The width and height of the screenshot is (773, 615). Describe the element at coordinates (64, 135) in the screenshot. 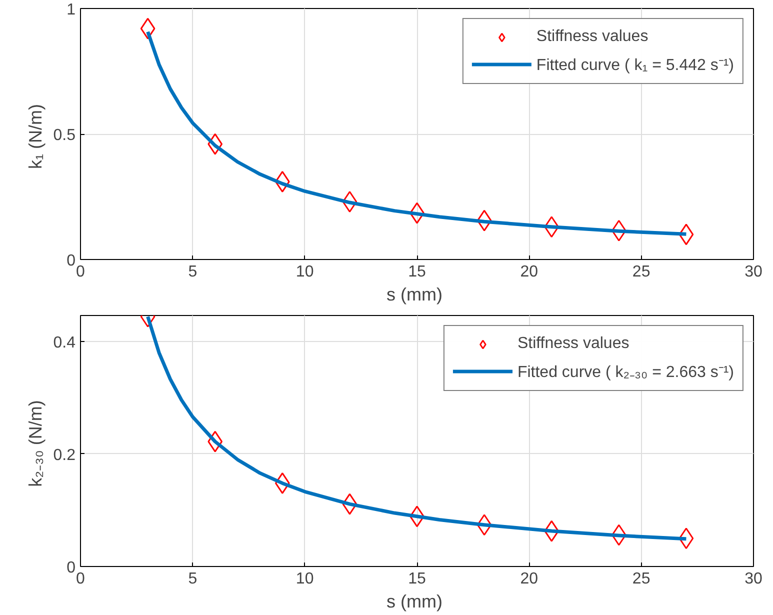

I see `y-tick-label: 0.5` at that location.